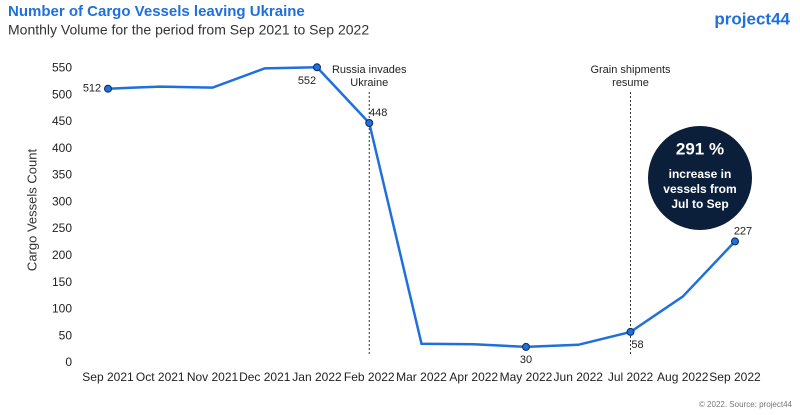  What do you see at coordinates (526, 360) in the screenshot?
I see `data-label: 30` at bounding box center [526, 360].